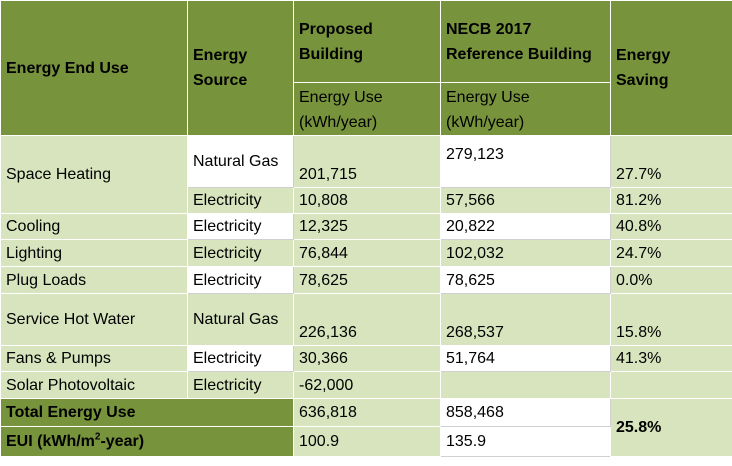 The width and height of the screenshot is (732, 466). Describe the element at coordinates (671, 319) in the screenshot. I see `row-hot-water-saving: 15.8%` at that location.